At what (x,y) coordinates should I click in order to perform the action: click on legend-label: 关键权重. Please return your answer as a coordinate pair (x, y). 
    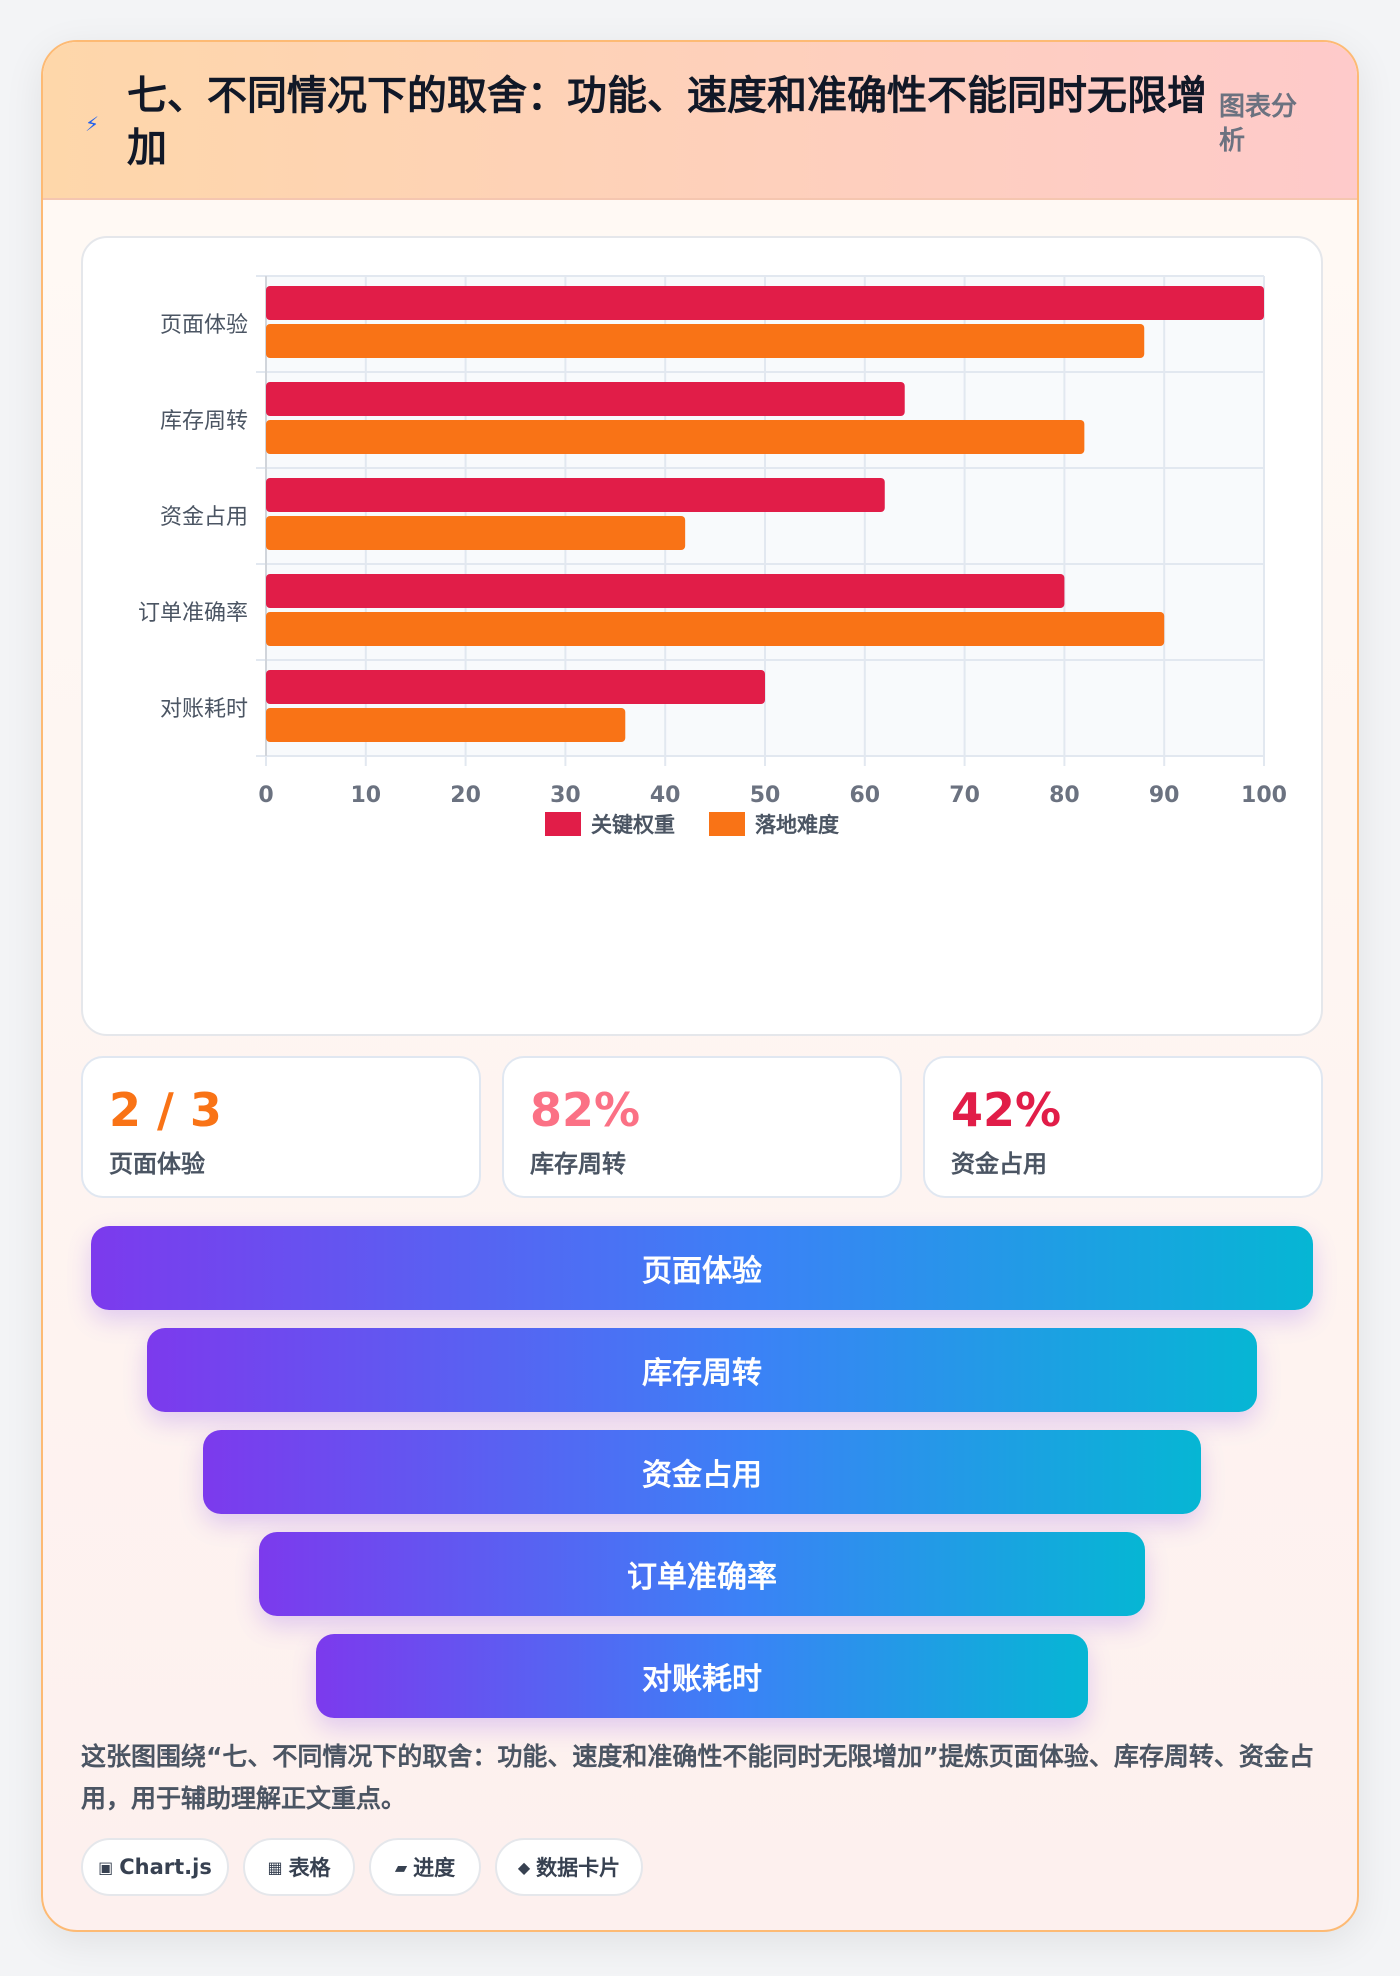
    Looking at the image, I should click on (633, 825).